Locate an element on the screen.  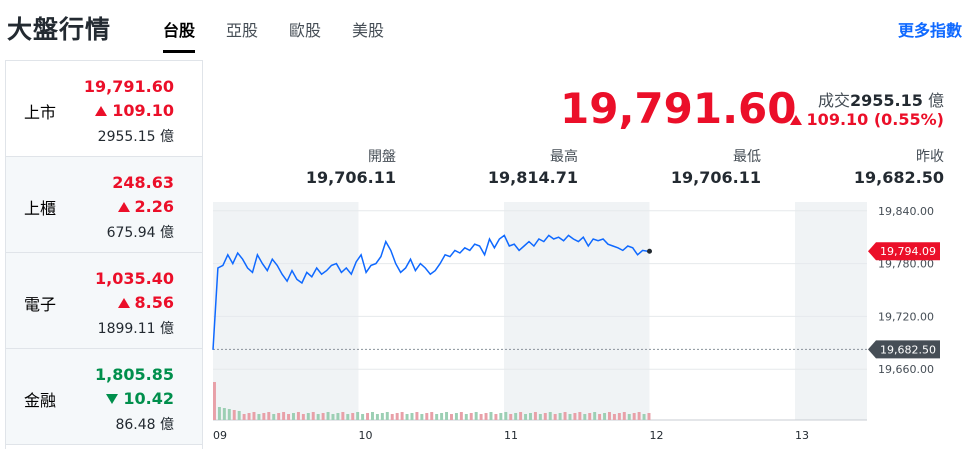
index-volume: 1899.11 億 is located at coordinates (135, 329).